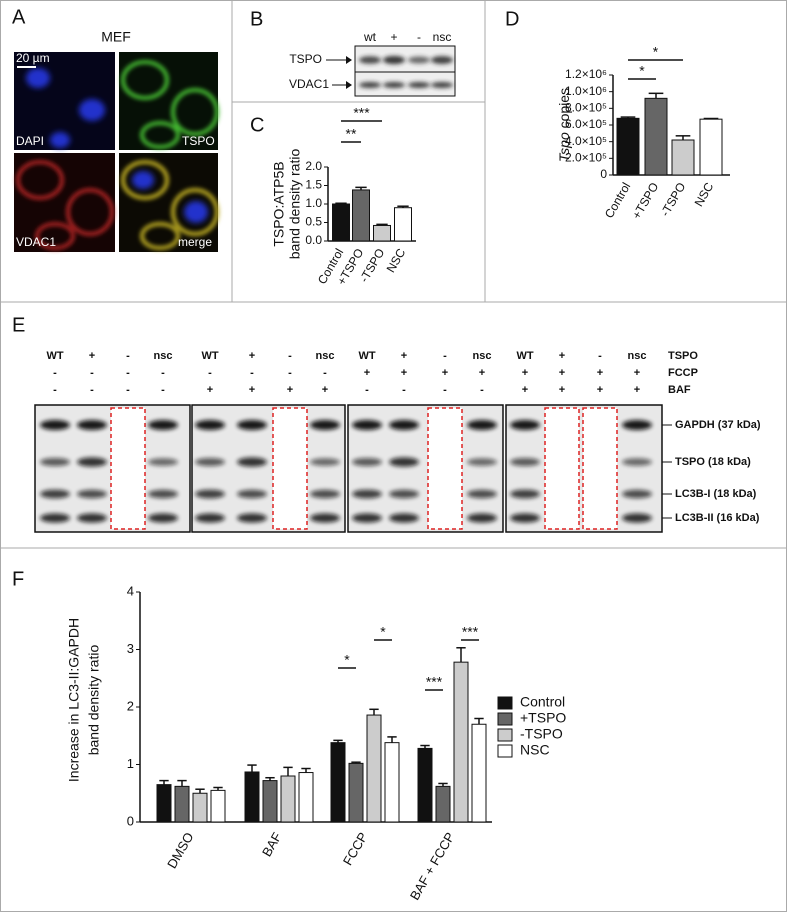 This screenshot has width=787, height=912. What do you see at coordinates (586, 91) in the screenshot?
I see `y-tick-label: 1.0×10⁶` at bounding box center [586, 91].